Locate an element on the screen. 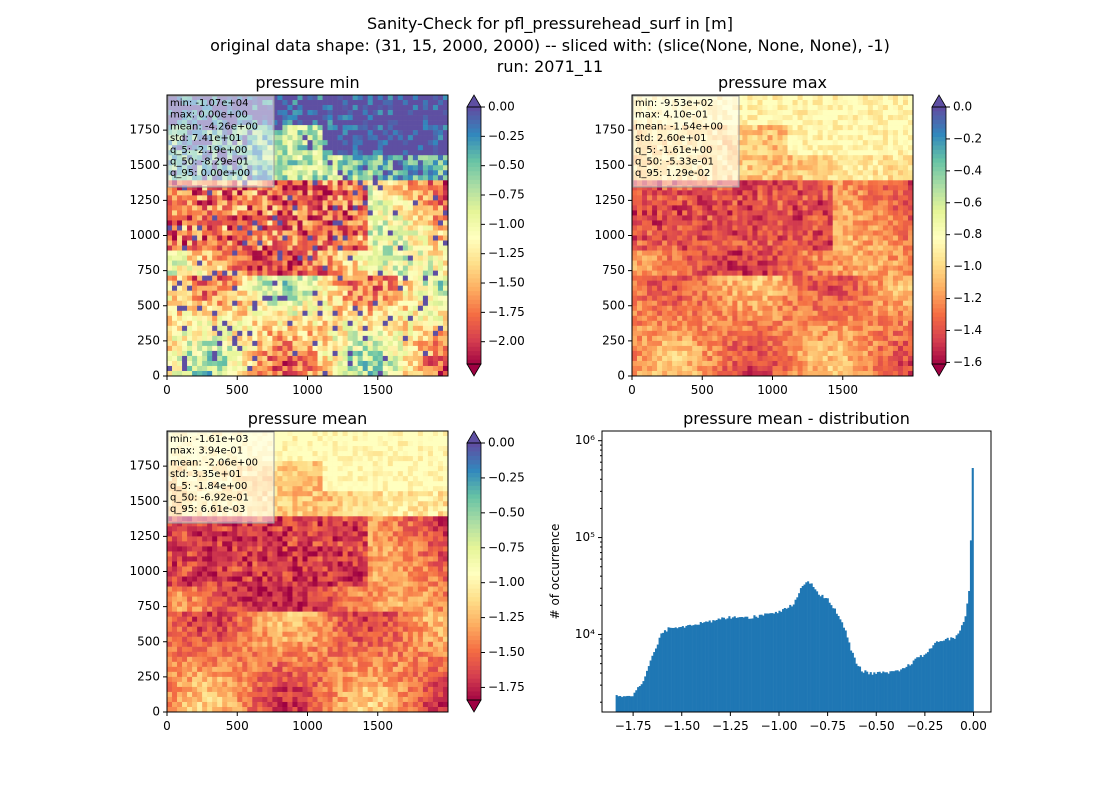  y-tick-label: 250 is located at coordinates (148, 340).